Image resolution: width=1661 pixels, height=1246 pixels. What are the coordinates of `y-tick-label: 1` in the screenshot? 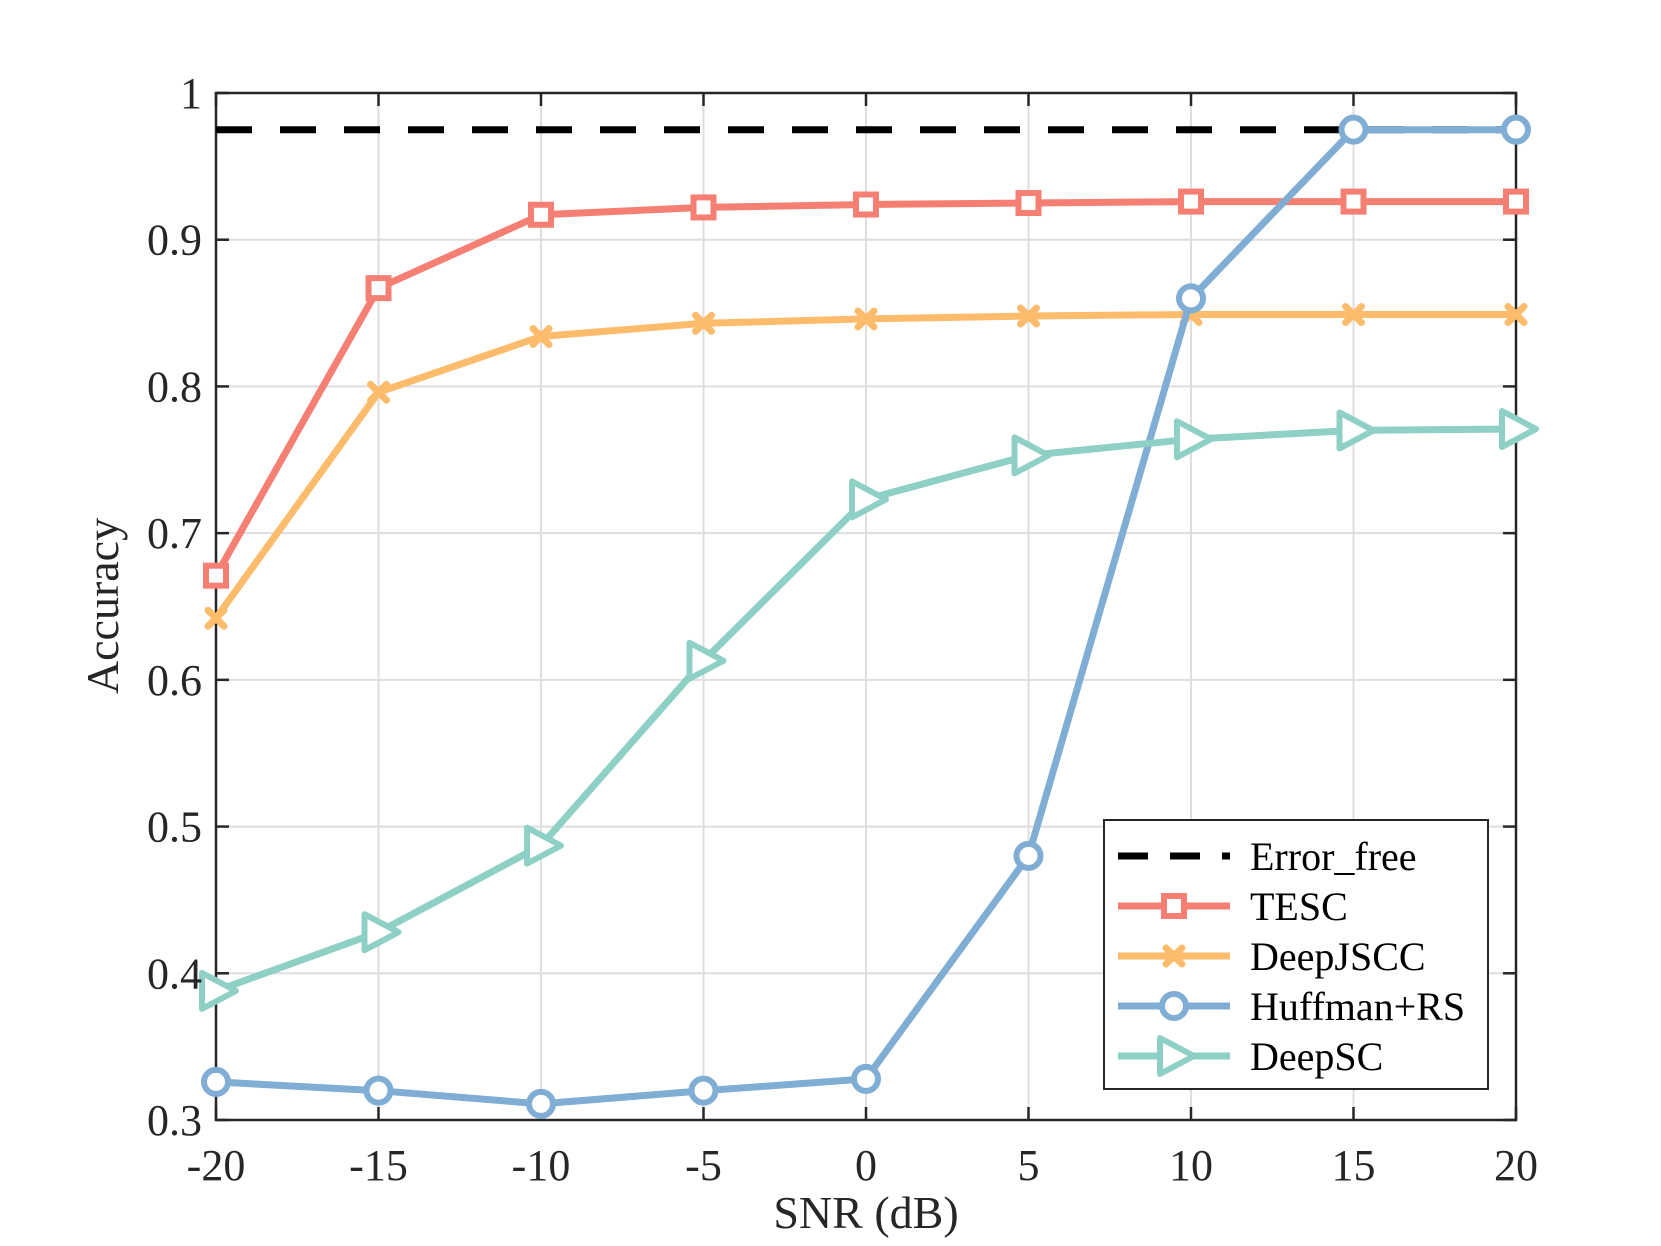 It's located at (191, 93).